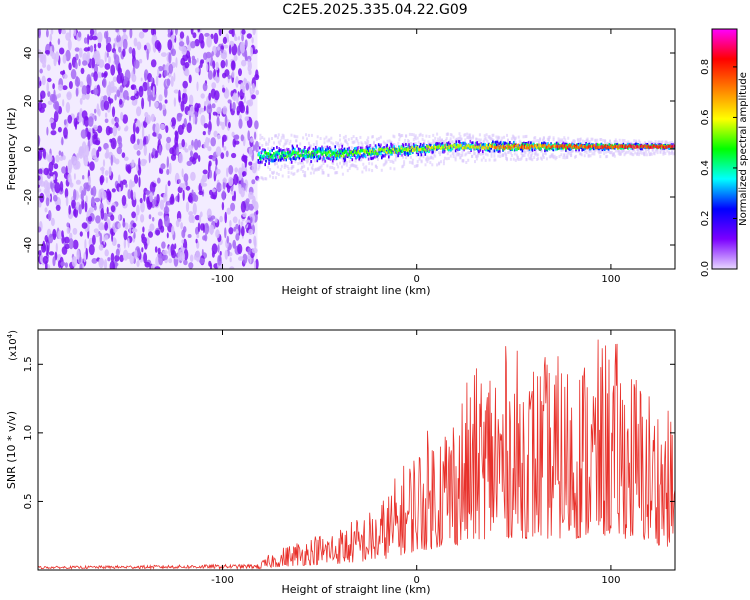 The height and width of the screenshot is (600, 750). I want to click on colorbar-tick-label: 0.6, so click(705, 117).